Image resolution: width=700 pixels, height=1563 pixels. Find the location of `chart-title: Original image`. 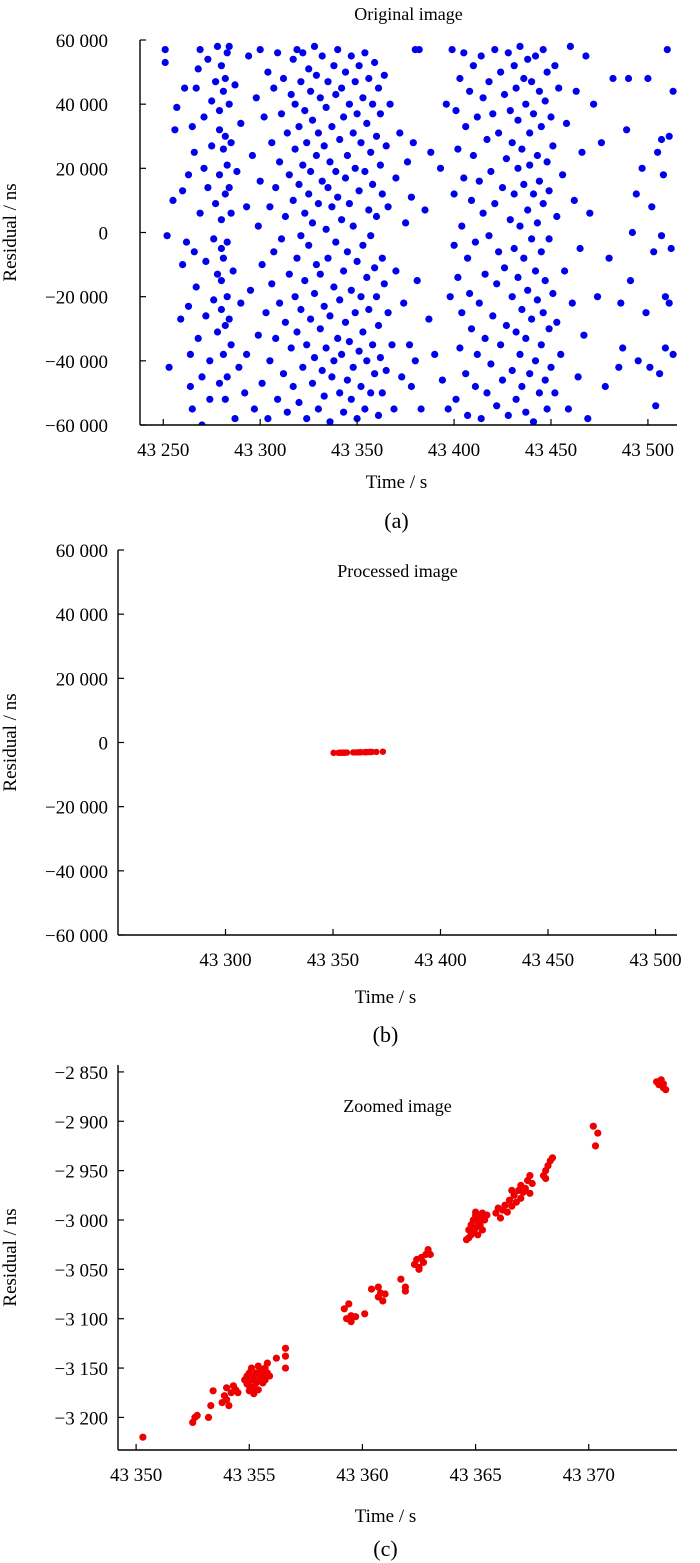

chart-title: Original image is located at coordinates (408, 14).